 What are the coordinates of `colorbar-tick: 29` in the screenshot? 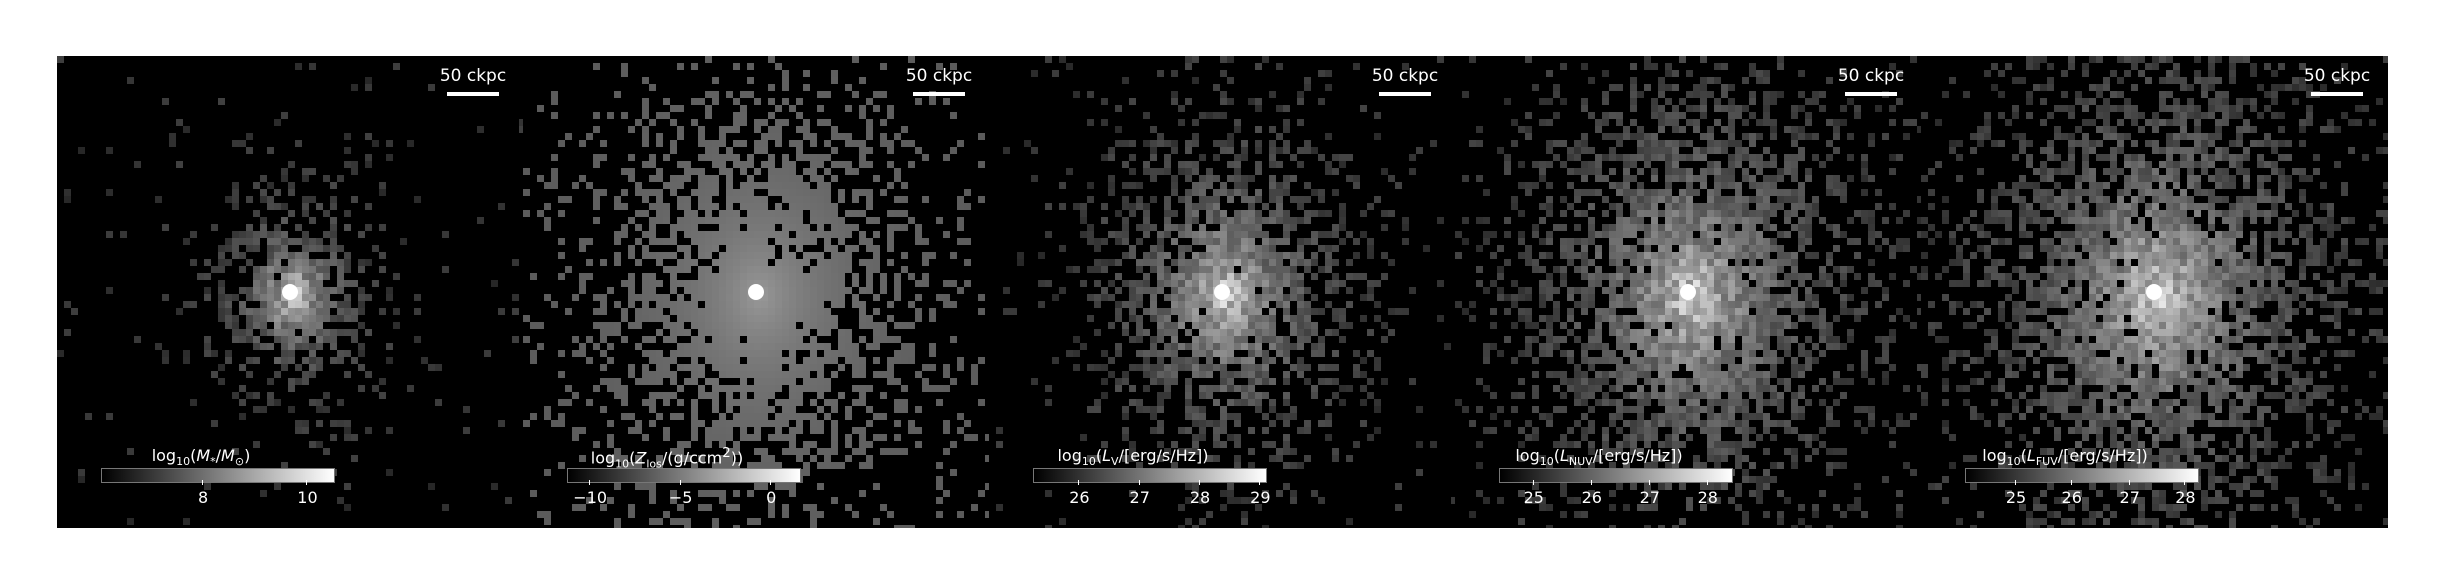 It's located at (1260, 493).